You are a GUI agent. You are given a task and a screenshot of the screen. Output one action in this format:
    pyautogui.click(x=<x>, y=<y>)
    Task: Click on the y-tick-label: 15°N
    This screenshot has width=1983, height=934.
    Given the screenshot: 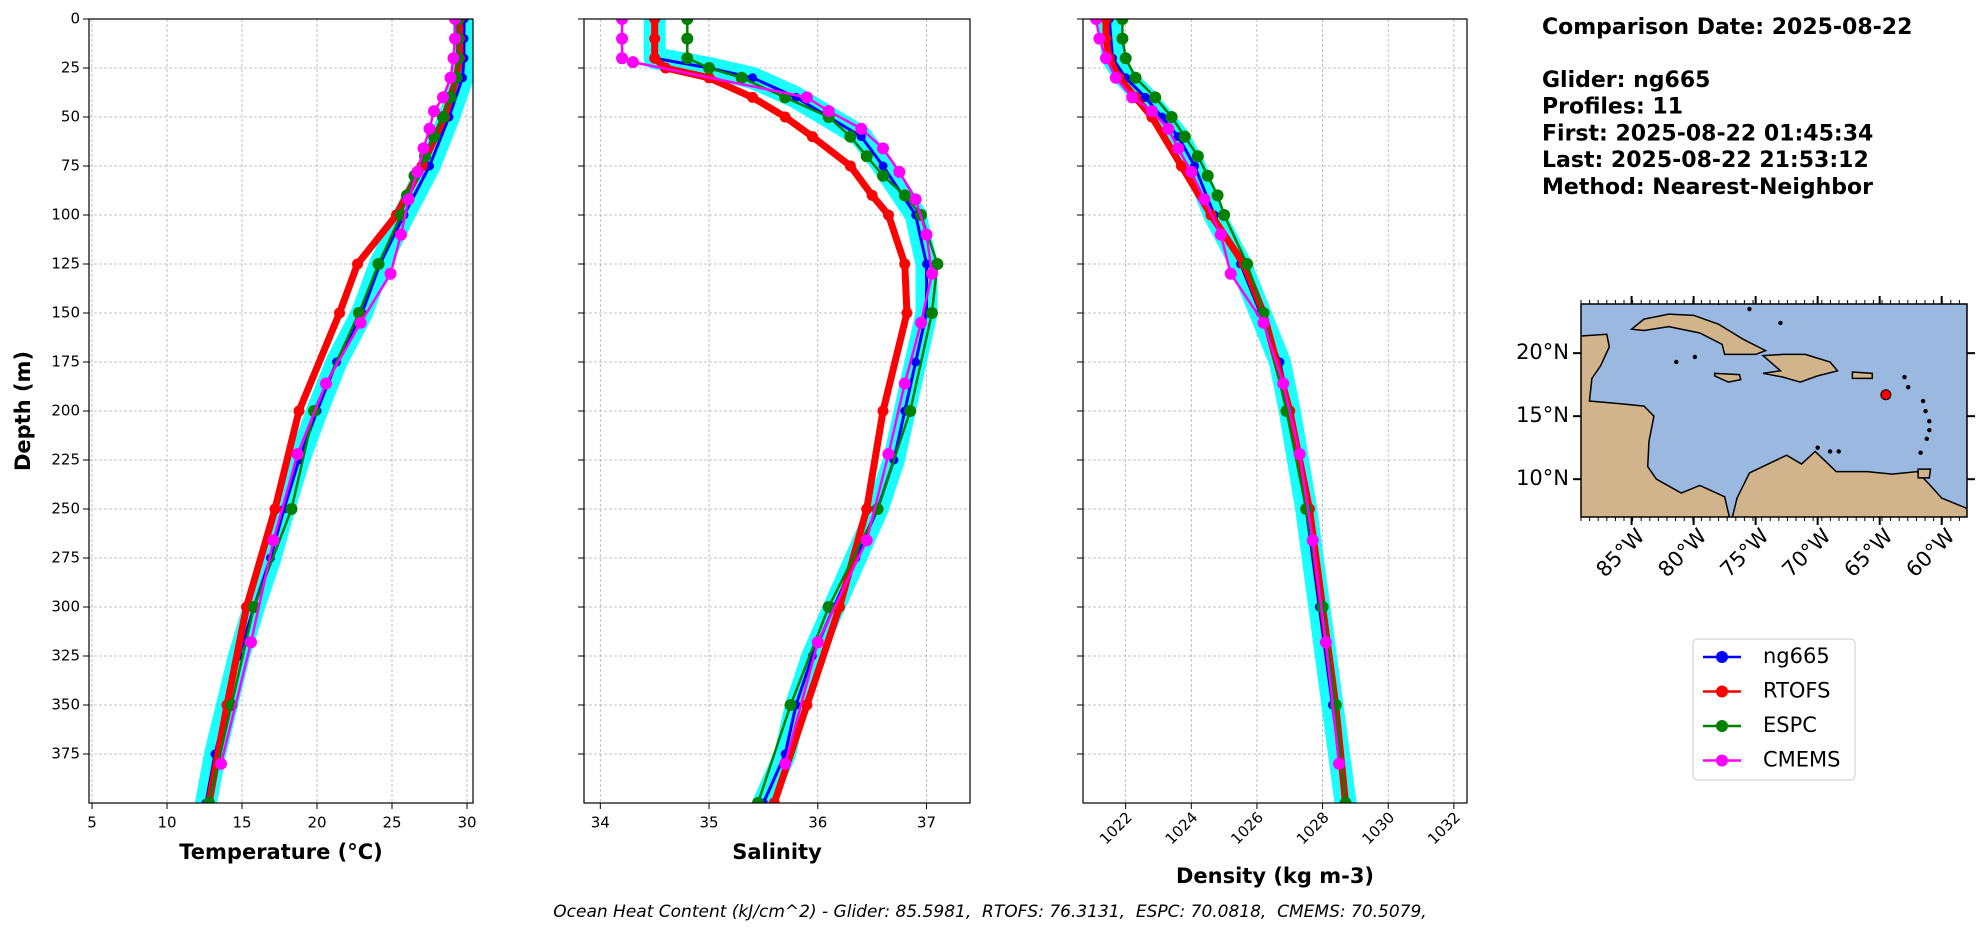 What is the action you would take?
    pyautogui.click(x=1542, y=415)
    